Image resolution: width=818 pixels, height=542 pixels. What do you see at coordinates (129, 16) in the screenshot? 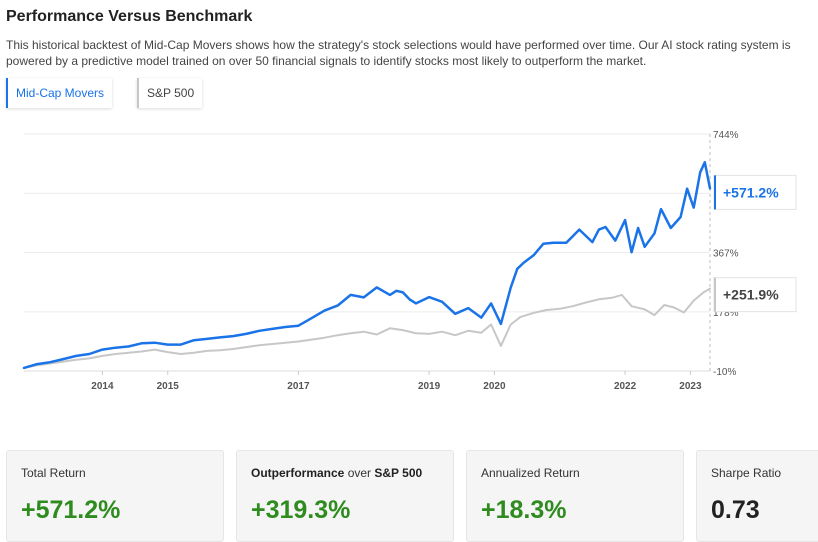
I see `page-title: Performance Versus Benchmark` at bounding box center [129, 16].